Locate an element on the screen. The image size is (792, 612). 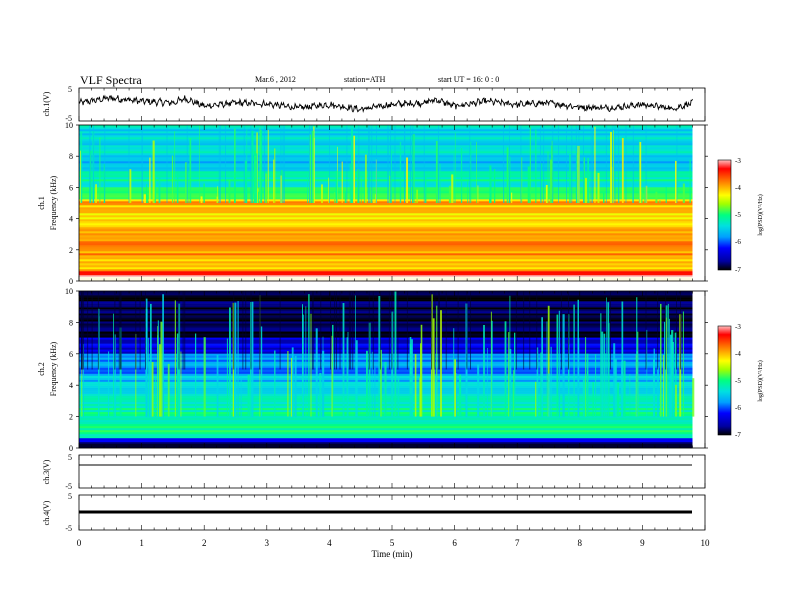
ch4-ytick-top: 5 is located at coordinates (70, 496).